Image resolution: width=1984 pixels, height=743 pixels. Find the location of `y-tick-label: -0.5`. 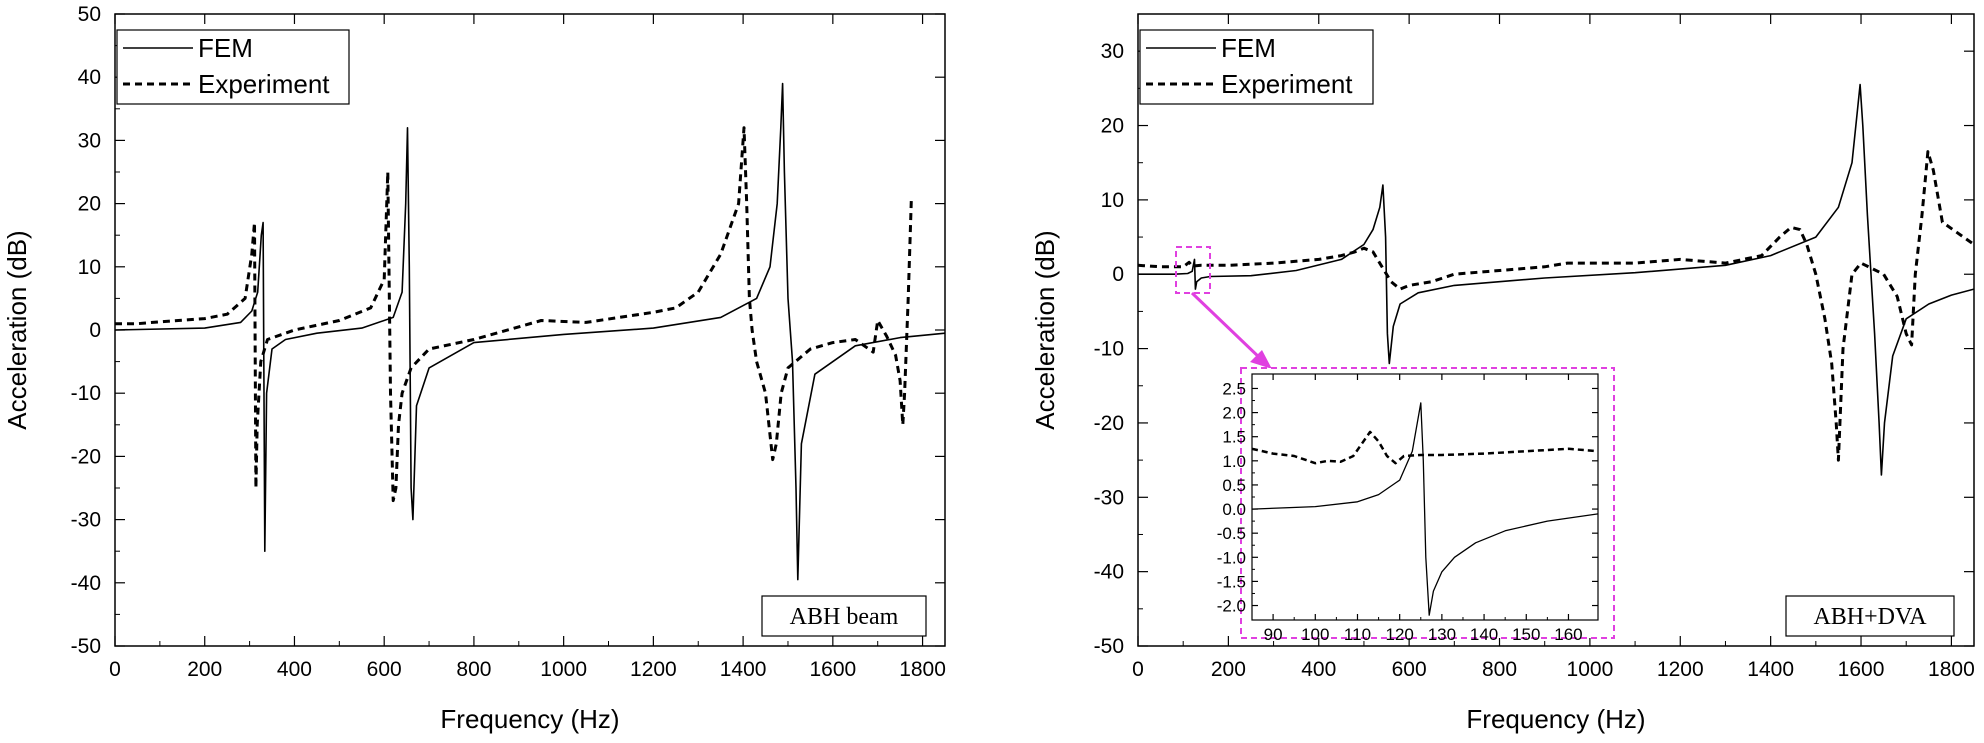

y-tick-label: -0.5 is located at coordinates (1231, 533).